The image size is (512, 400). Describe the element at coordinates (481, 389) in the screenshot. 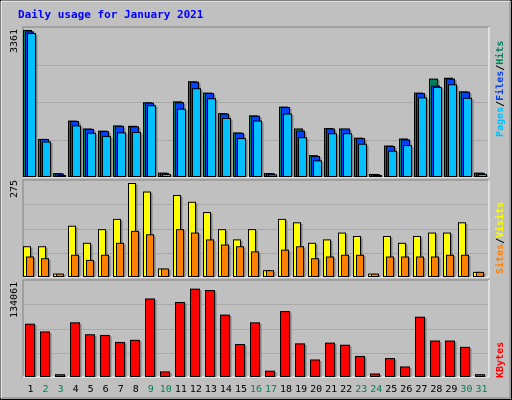

I see `x-tick-label: 31` at that location.